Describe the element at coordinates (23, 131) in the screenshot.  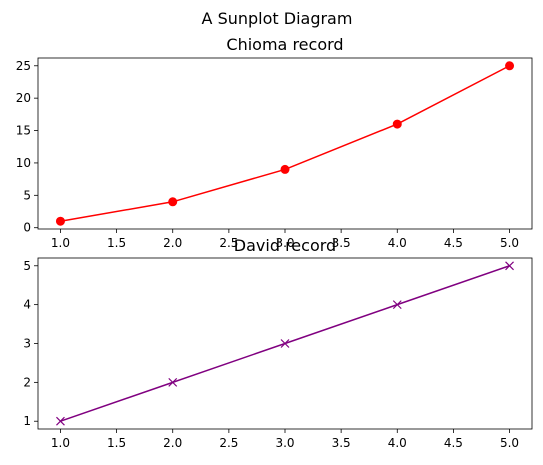
I see `y-tick-label: 15` at that location.